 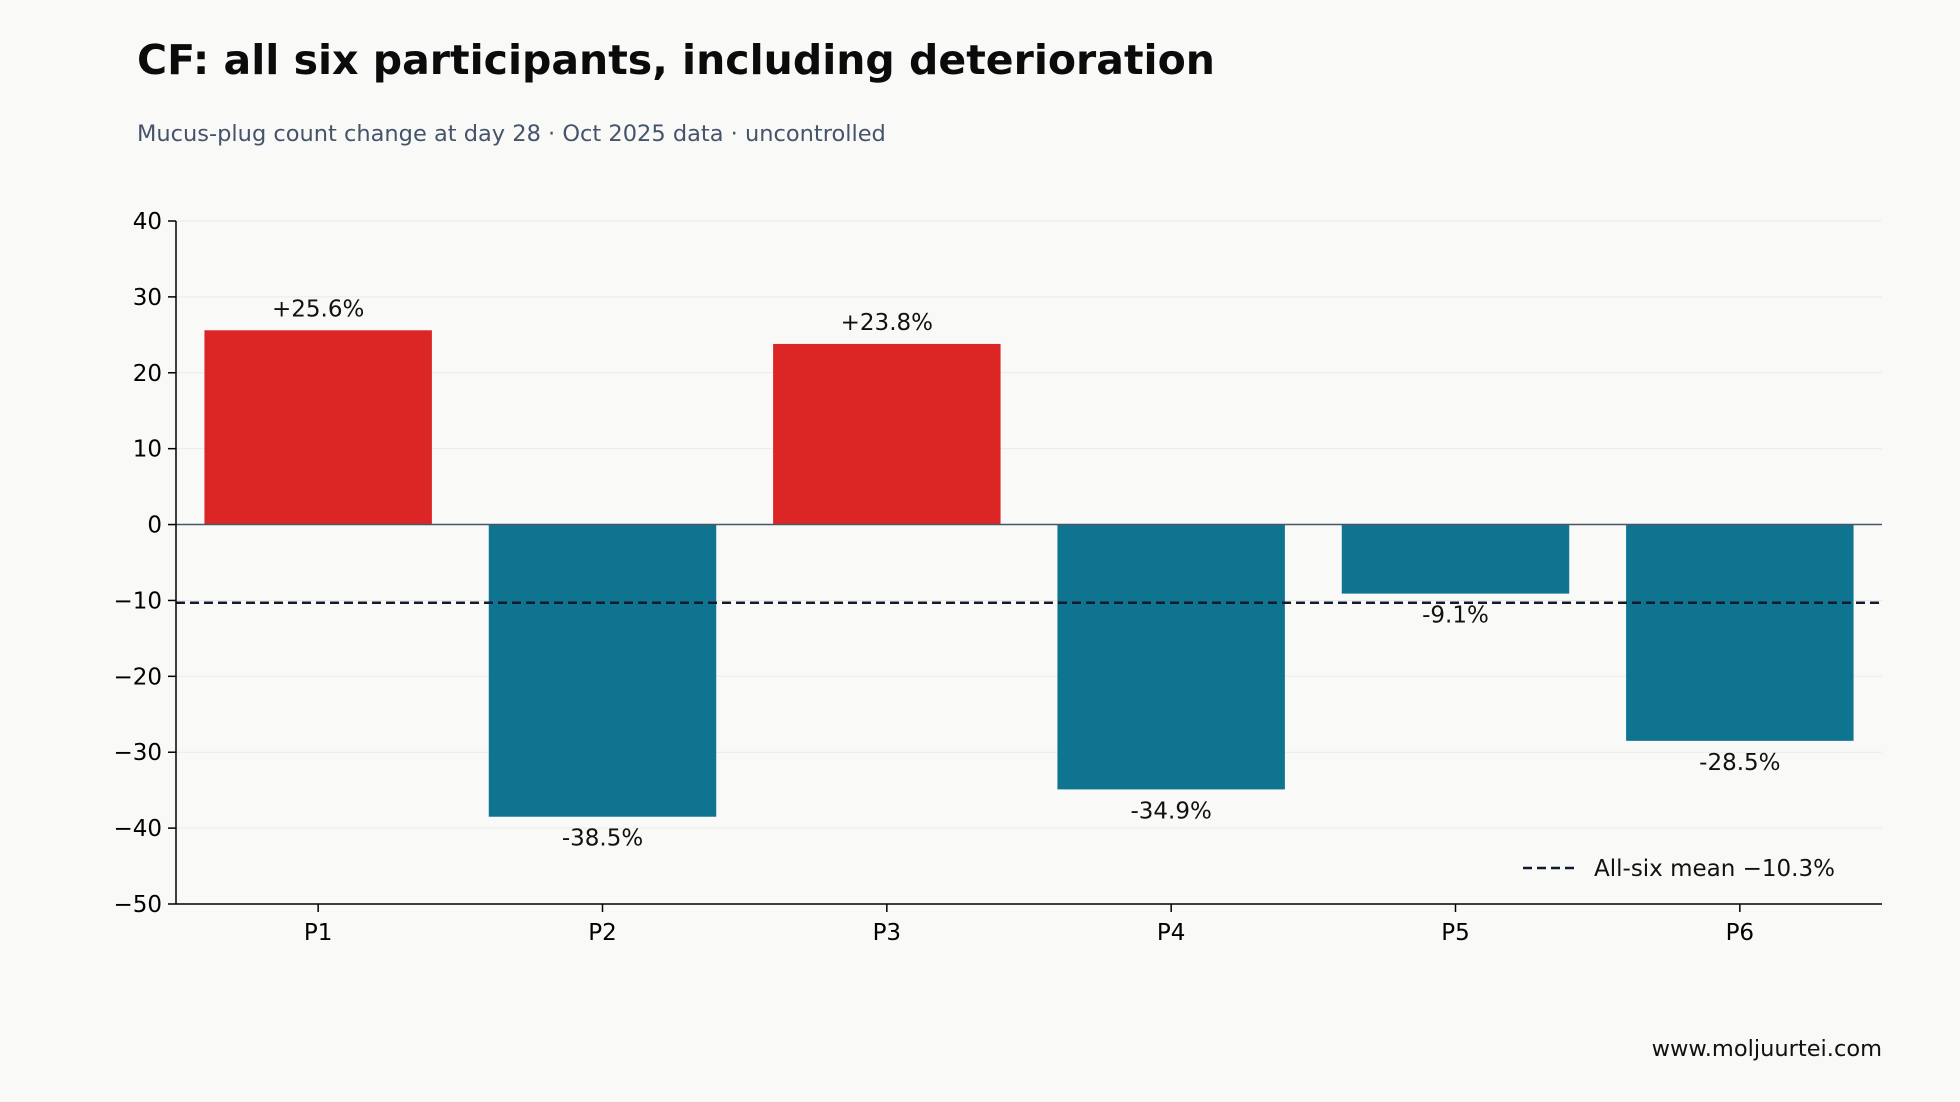 I want to click on bar-p6, so click(x=1740, y=632).